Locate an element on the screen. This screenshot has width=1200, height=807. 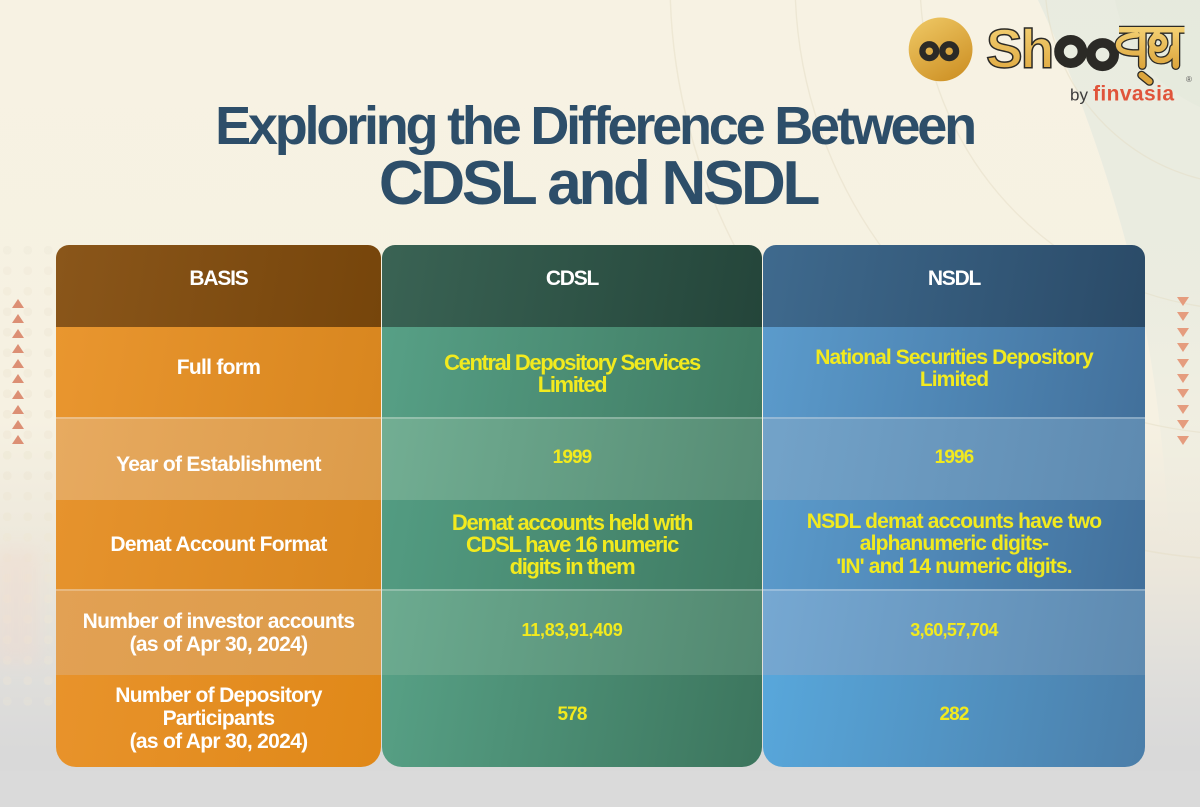
svg-text: finvasia is located at coordinates (1133, 94).